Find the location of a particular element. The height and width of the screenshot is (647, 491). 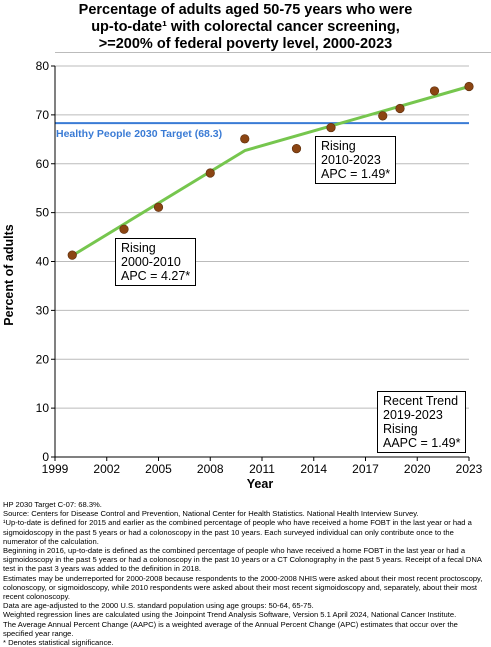

annotation-line: 2019-2023 is located at coordinates (413, 415).